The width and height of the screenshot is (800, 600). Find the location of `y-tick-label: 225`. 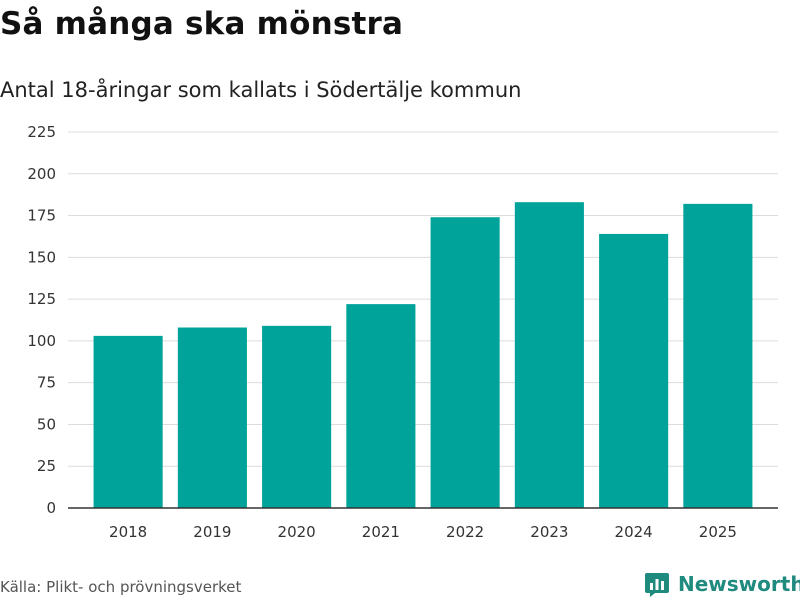

y-tick-label: 225 is located at coordinates (41, 132).